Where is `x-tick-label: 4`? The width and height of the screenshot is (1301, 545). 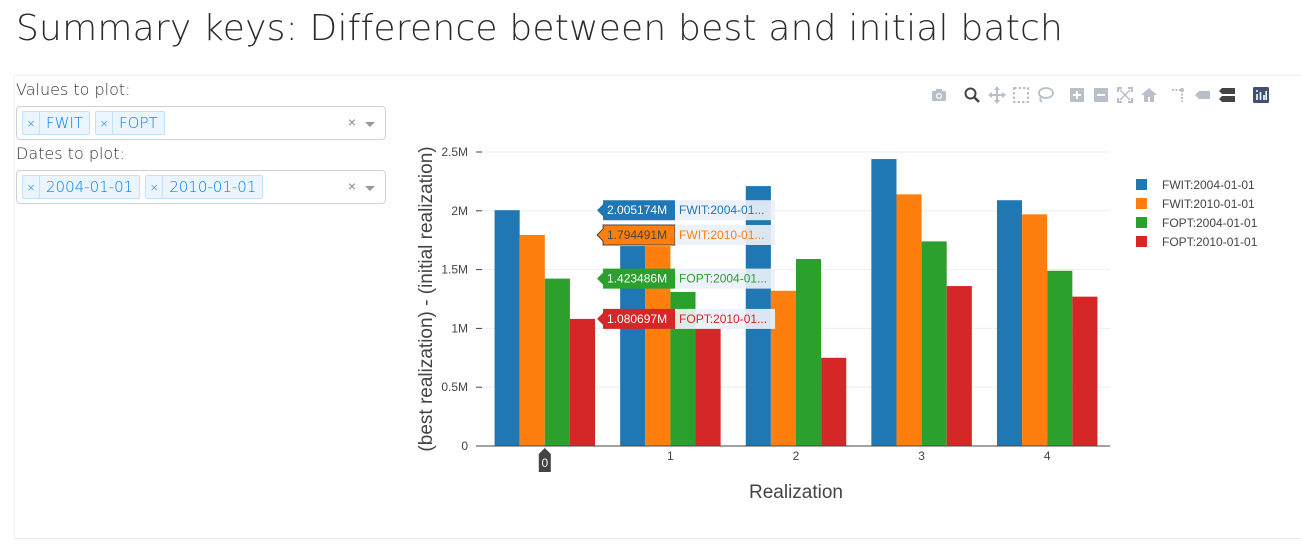
x-tick-label: 4 is located at coordinates (1047, 456).